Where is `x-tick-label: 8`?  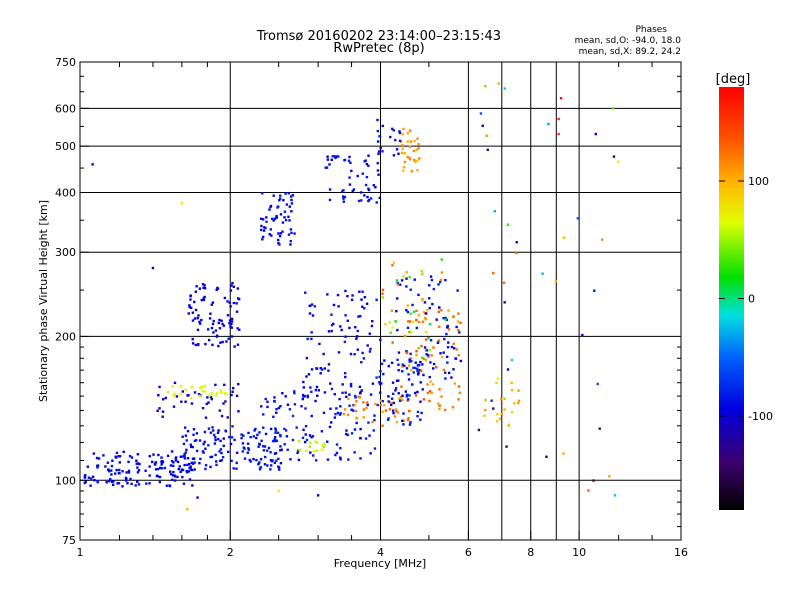 x-tick-label: 8 is located at coordinates (530, 552).